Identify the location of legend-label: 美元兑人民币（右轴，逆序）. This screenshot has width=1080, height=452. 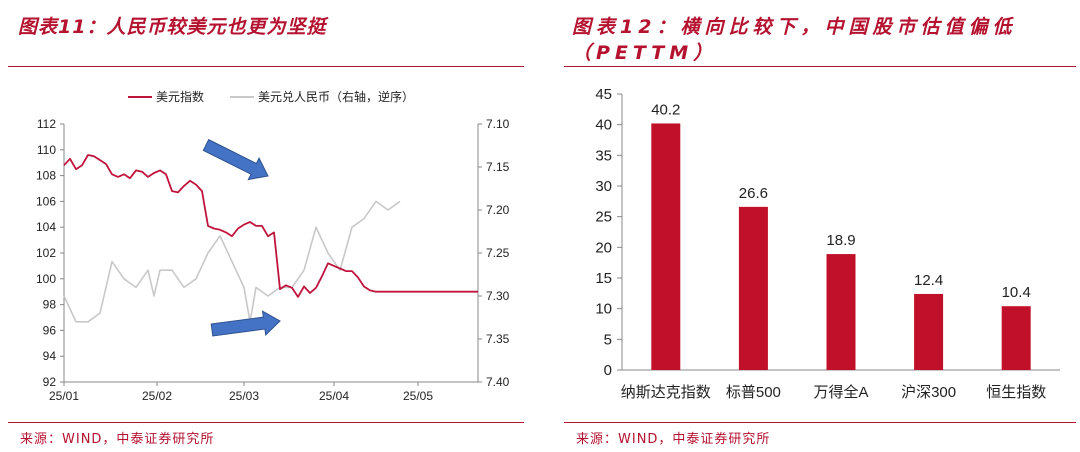
(336, 96).